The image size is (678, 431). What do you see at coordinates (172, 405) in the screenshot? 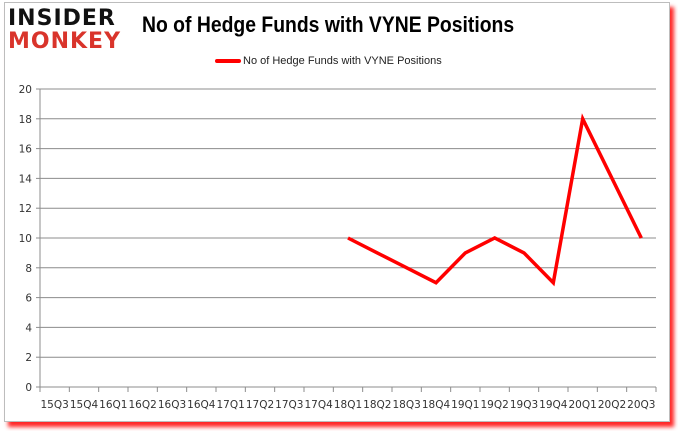
I see `x-tick-label: 16Q3` at bounding box center [172, 405].